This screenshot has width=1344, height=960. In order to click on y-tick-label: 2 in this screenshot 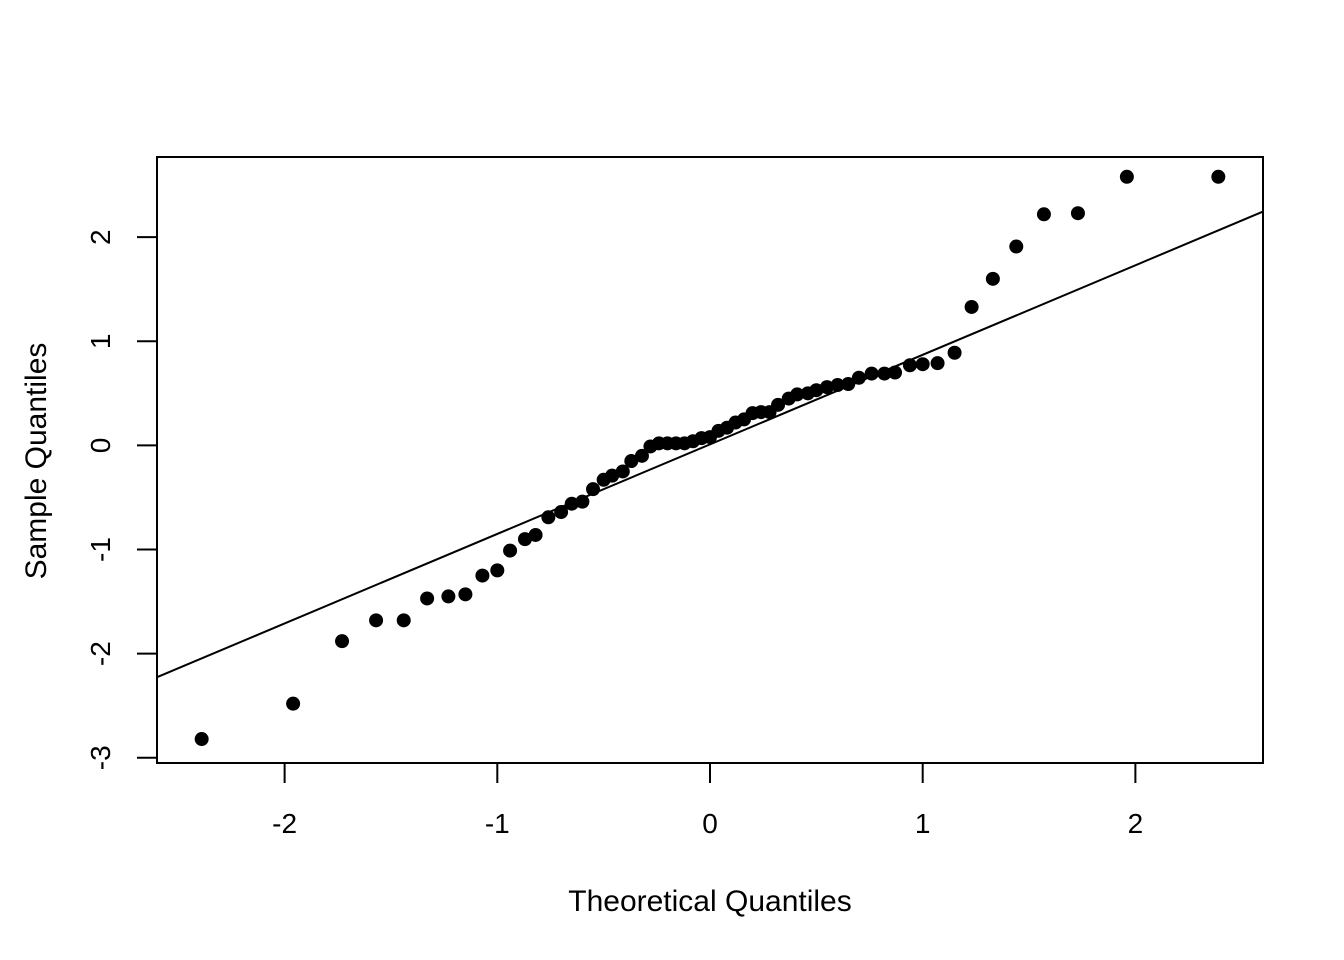, I will do `click(100, 237)`.